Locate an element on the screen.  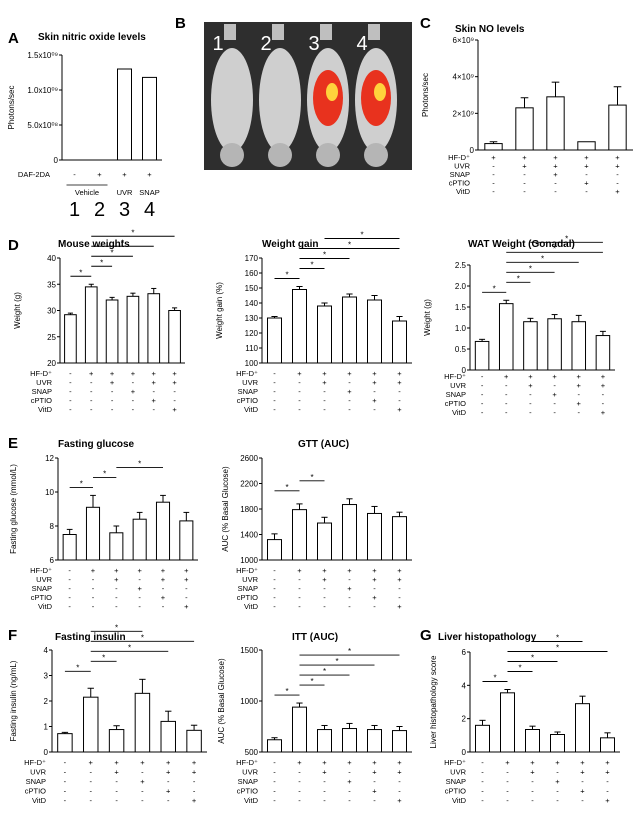
d2-table-row-label: cPTIO is located at coordinates (247, 400).